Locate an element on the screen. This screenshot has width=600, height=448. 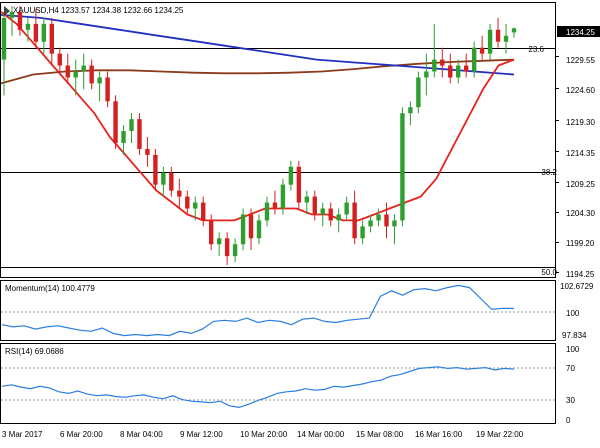
momentum-tick: 97.834 is located at coordinates (574, 335).